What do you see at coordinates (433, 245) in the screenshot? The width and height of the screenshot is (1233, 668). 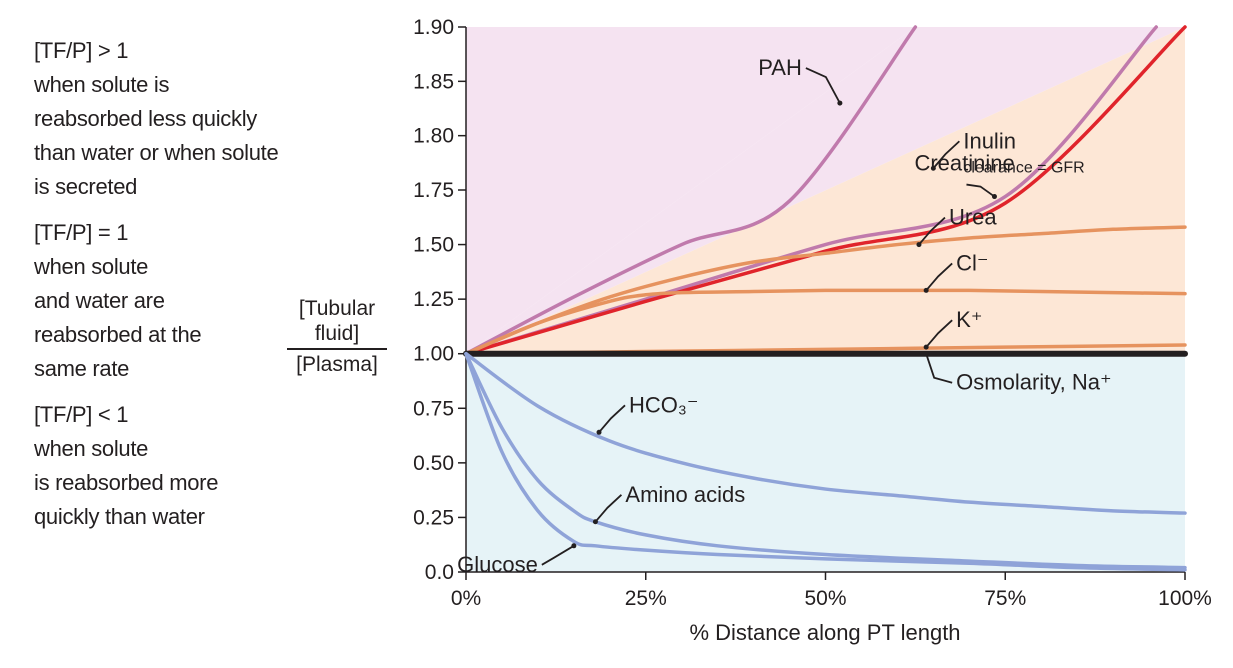 I see `y-tick-label: 1.50` at bounding box center [433, 245].